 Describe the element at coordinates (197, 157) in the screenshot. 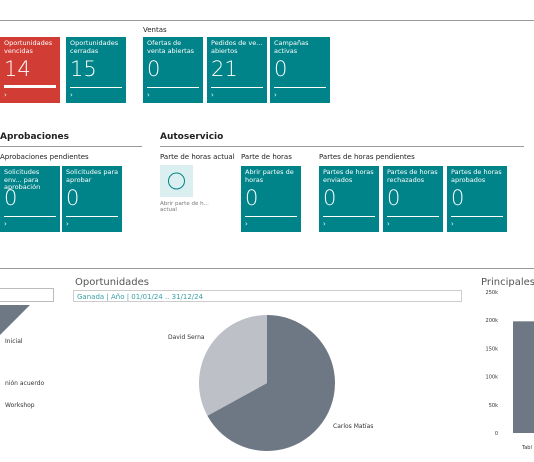

I see `group-label: Parte de horas actual` at that location.